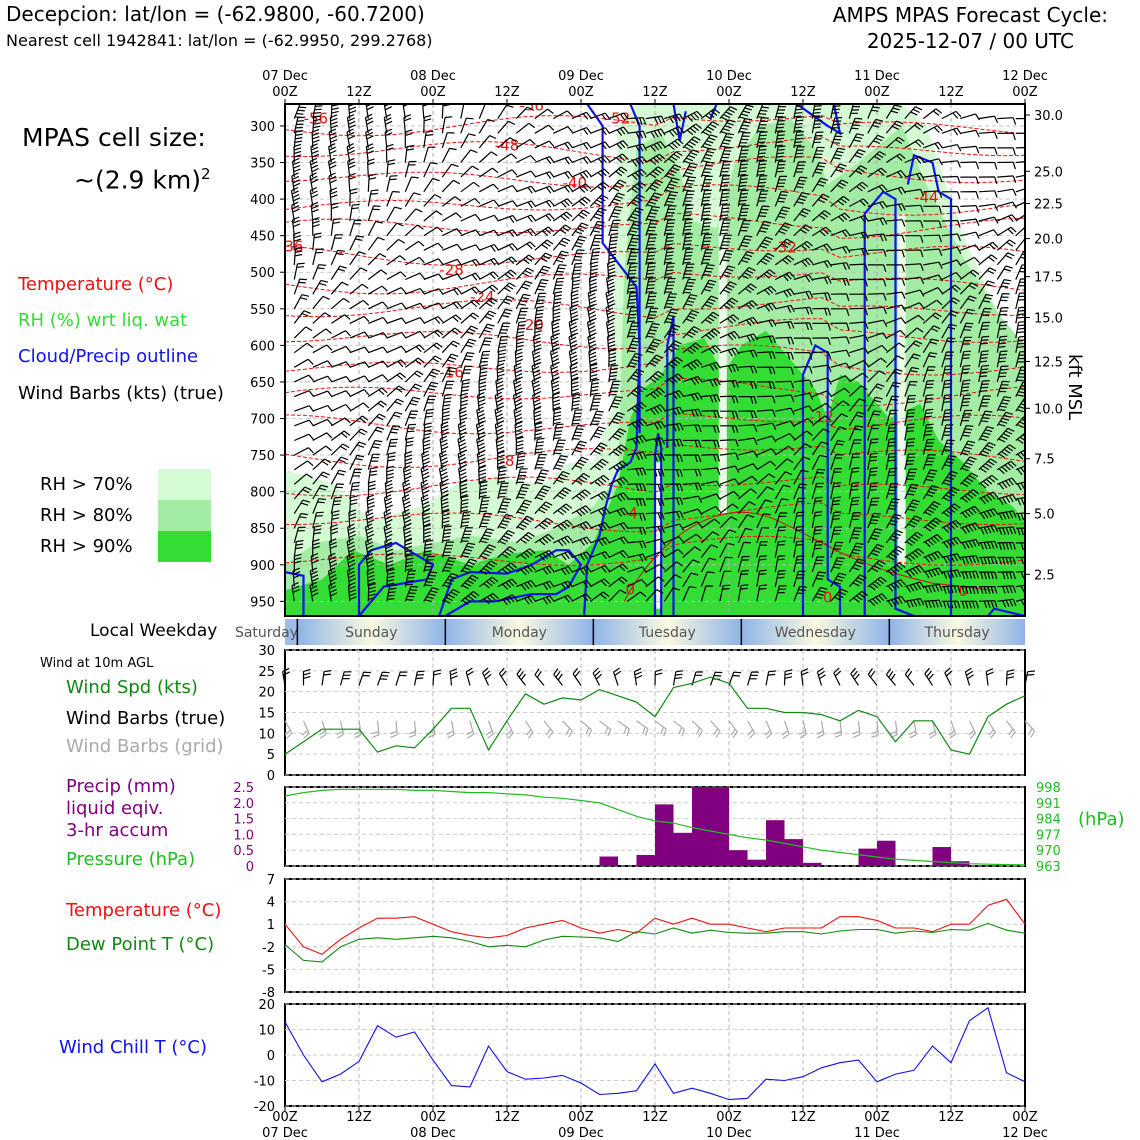 The image size is (1140, 1140). Describe the element at coordinates (581, 1133) in the screenshot. I see `bottom-date-label: 09 Dec` at that location.